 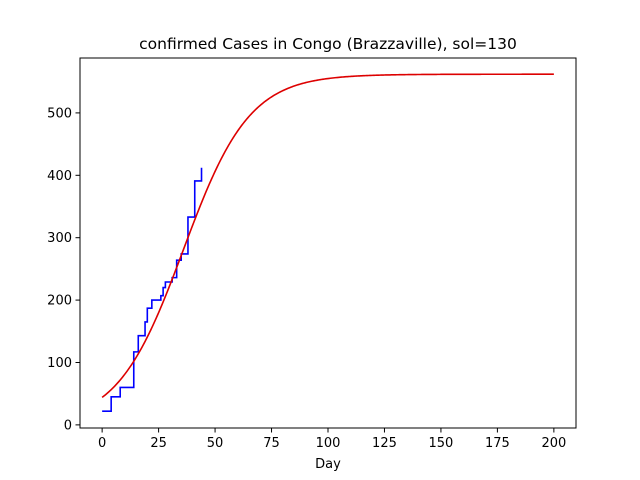 I want to click on x-tick-label: 100, so click(x=328, y=443).